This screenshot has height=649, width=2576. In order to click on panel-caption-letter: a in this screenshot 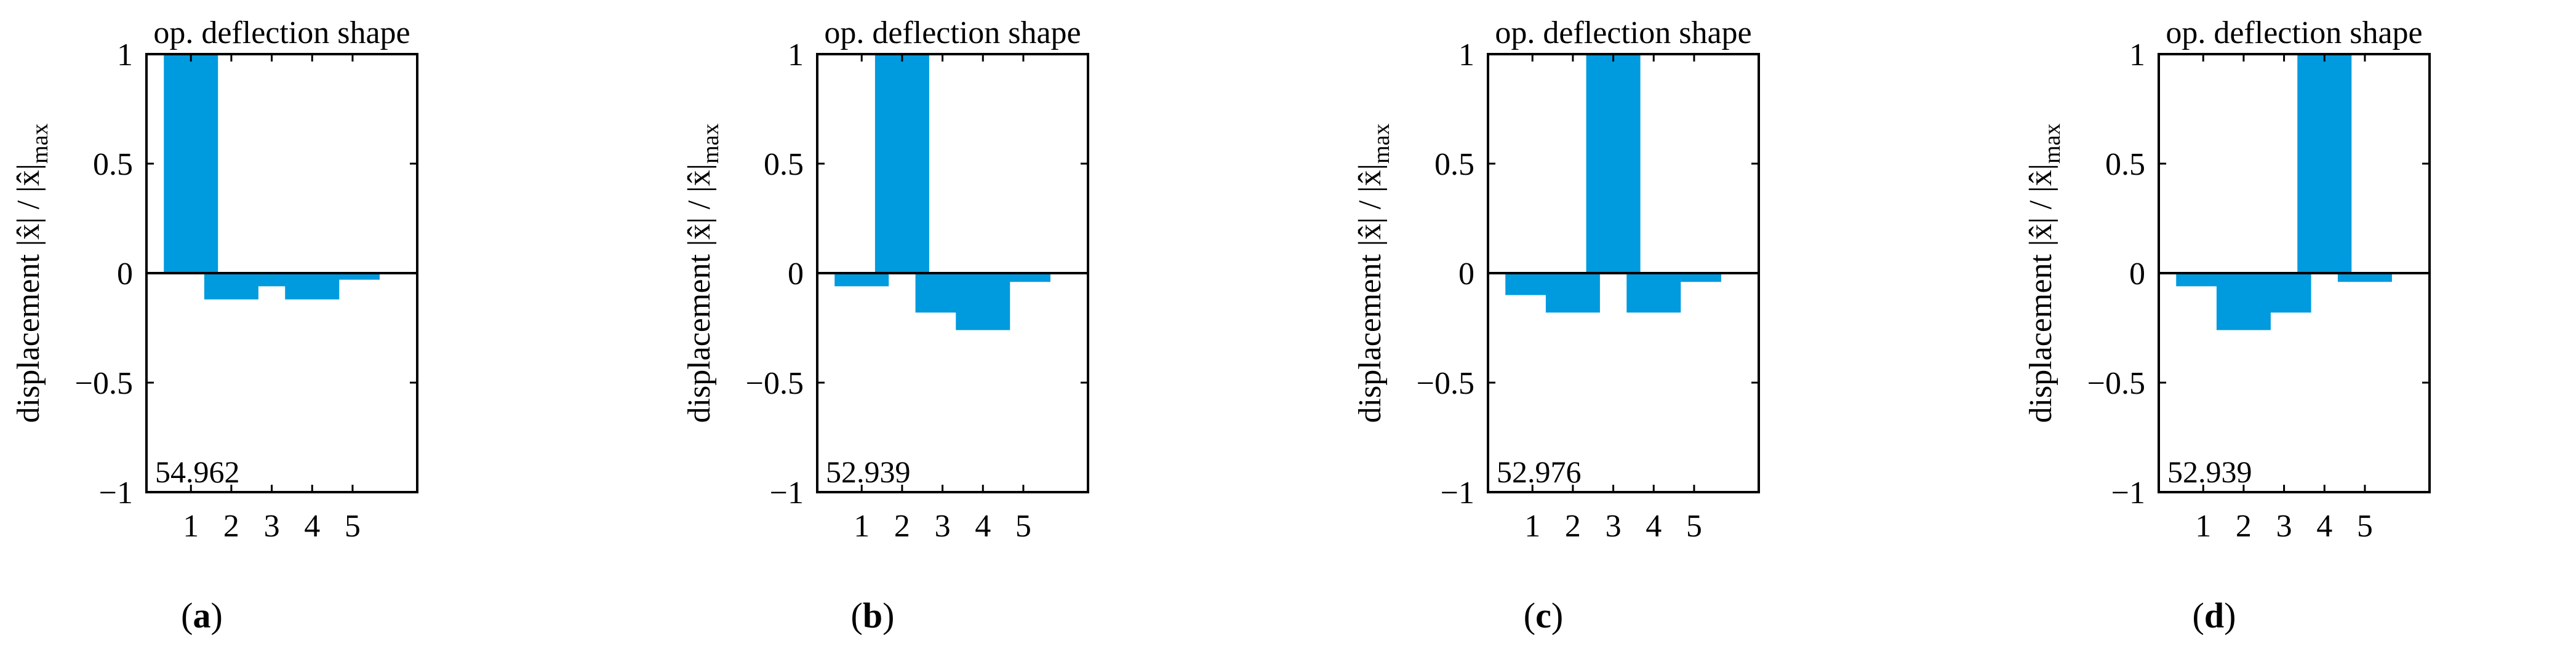, I will do `click(202, 615)`.